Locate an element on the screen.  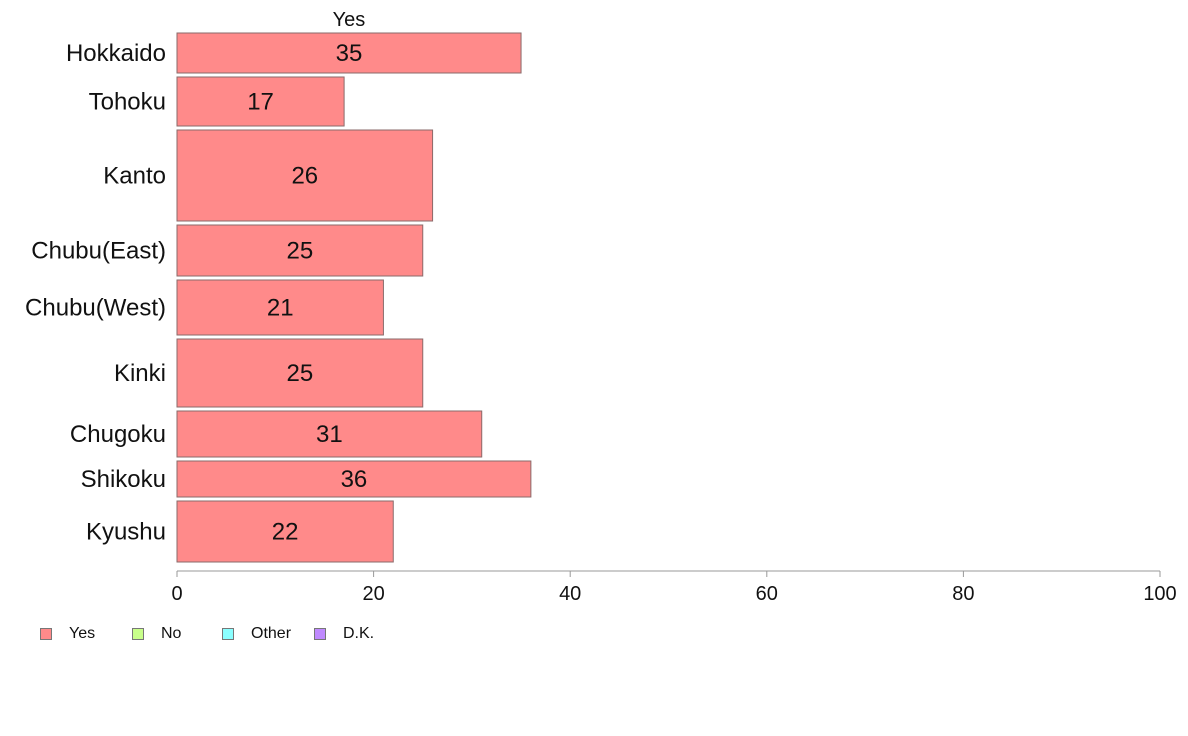
legend-item-d-k-: D.K. is located at coordinates (344, 634).